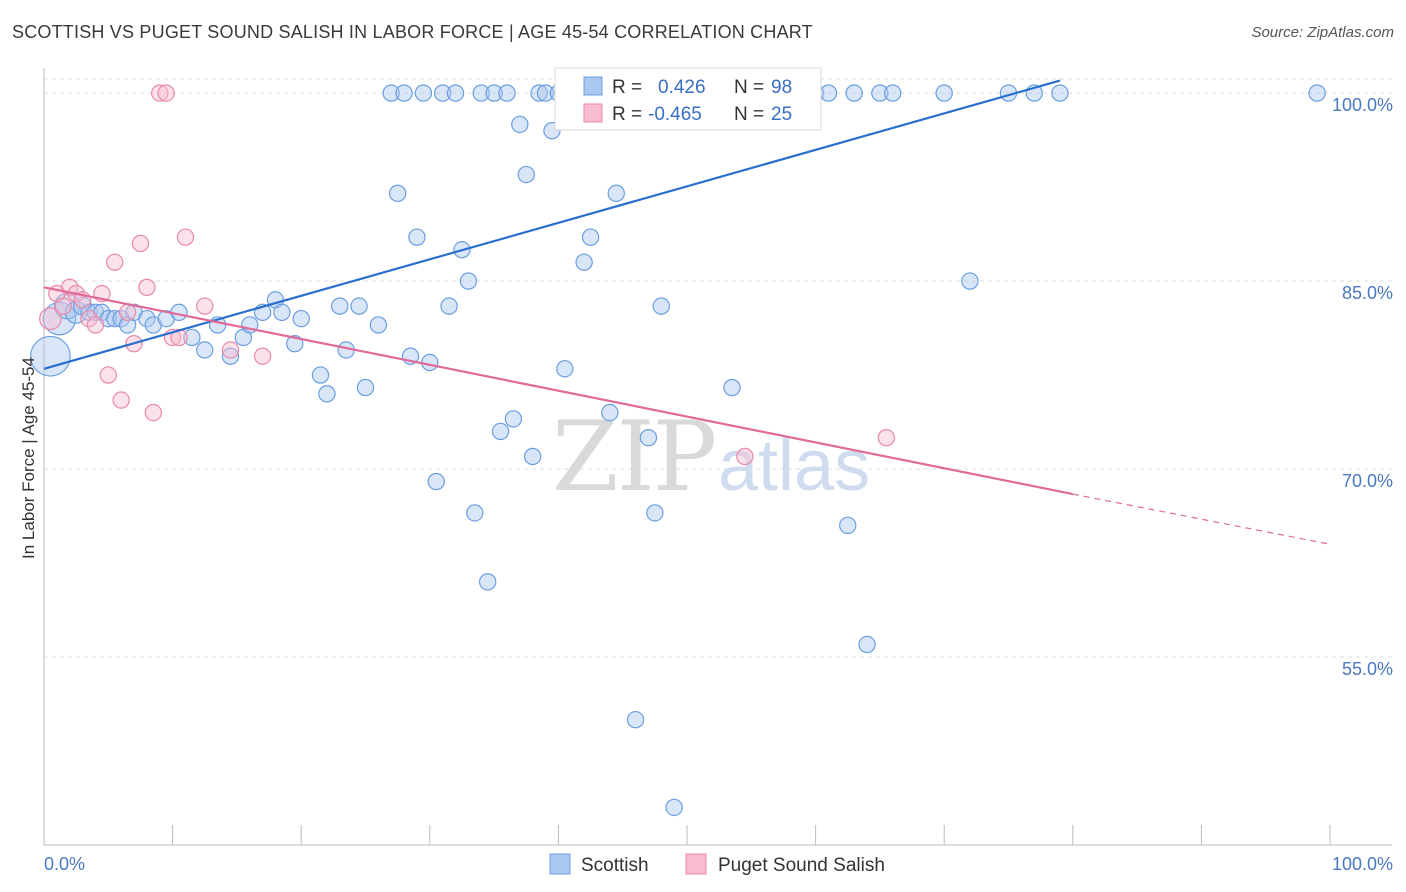  Describe the element at coordinates (1362, 387) in the screenshot. I see `y-tick-labels: 55.0% 70.0% 85.0% 100.0%` at that location.